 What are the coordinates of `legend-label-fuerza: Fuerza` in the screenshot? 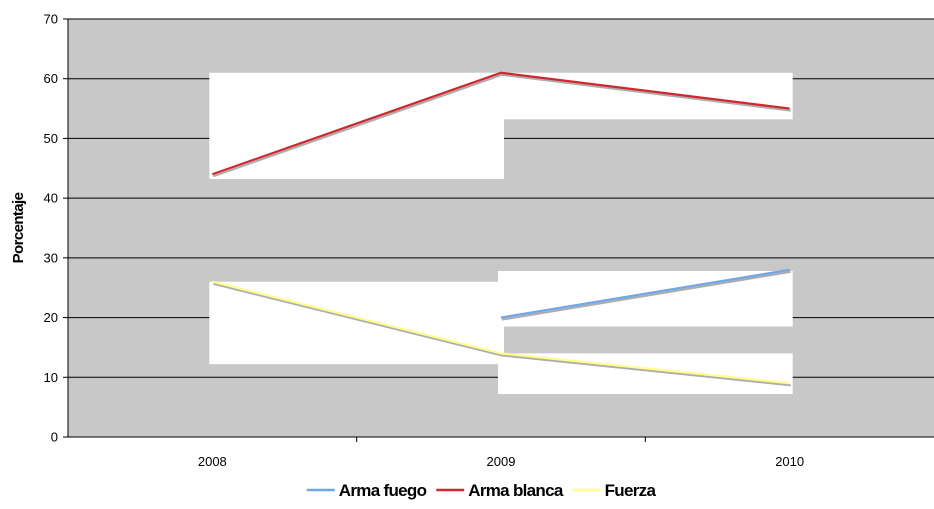 It's located at (631, 490).